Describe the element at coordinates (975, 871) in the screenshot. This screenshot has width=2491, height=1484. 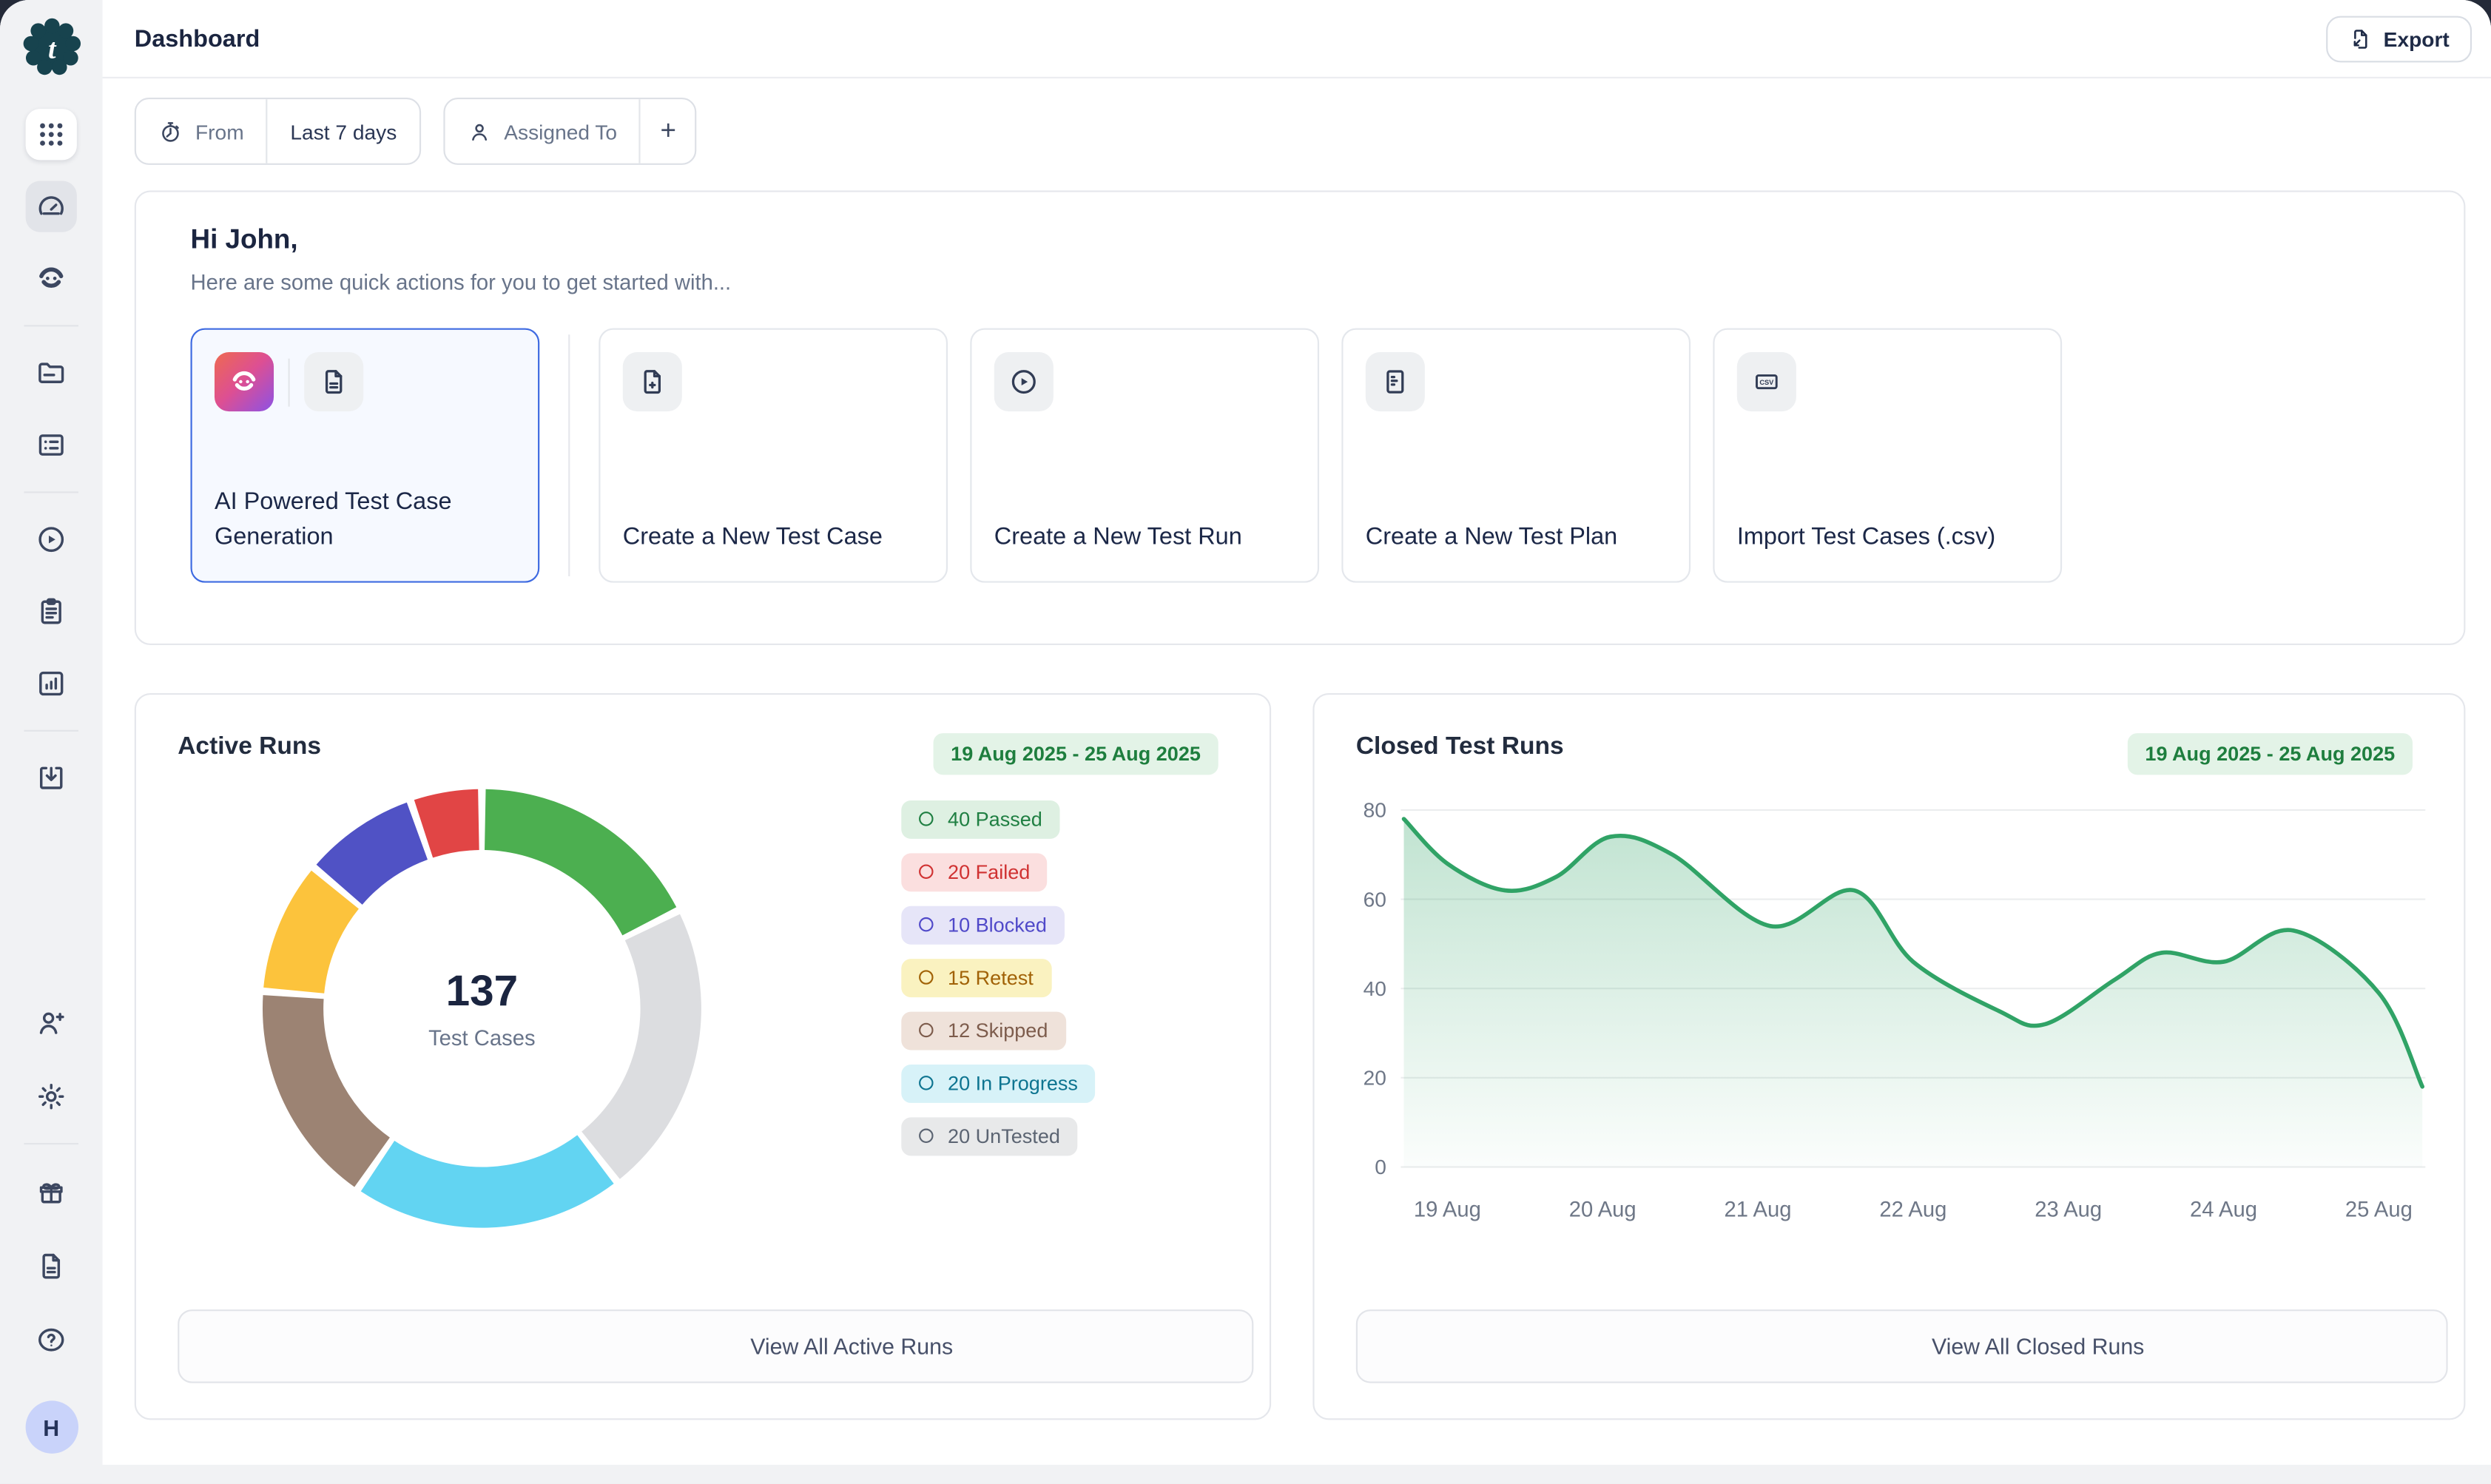
I see `legend-badge-failed: 20 Failed` at that location.